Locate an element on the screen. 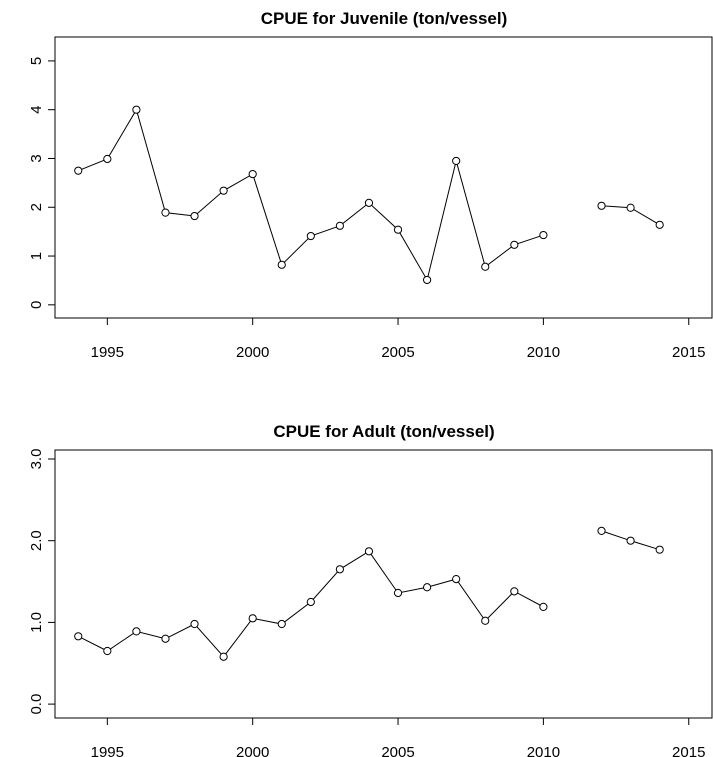  y-tick-label: 3 is located at coordinates (36, 158).